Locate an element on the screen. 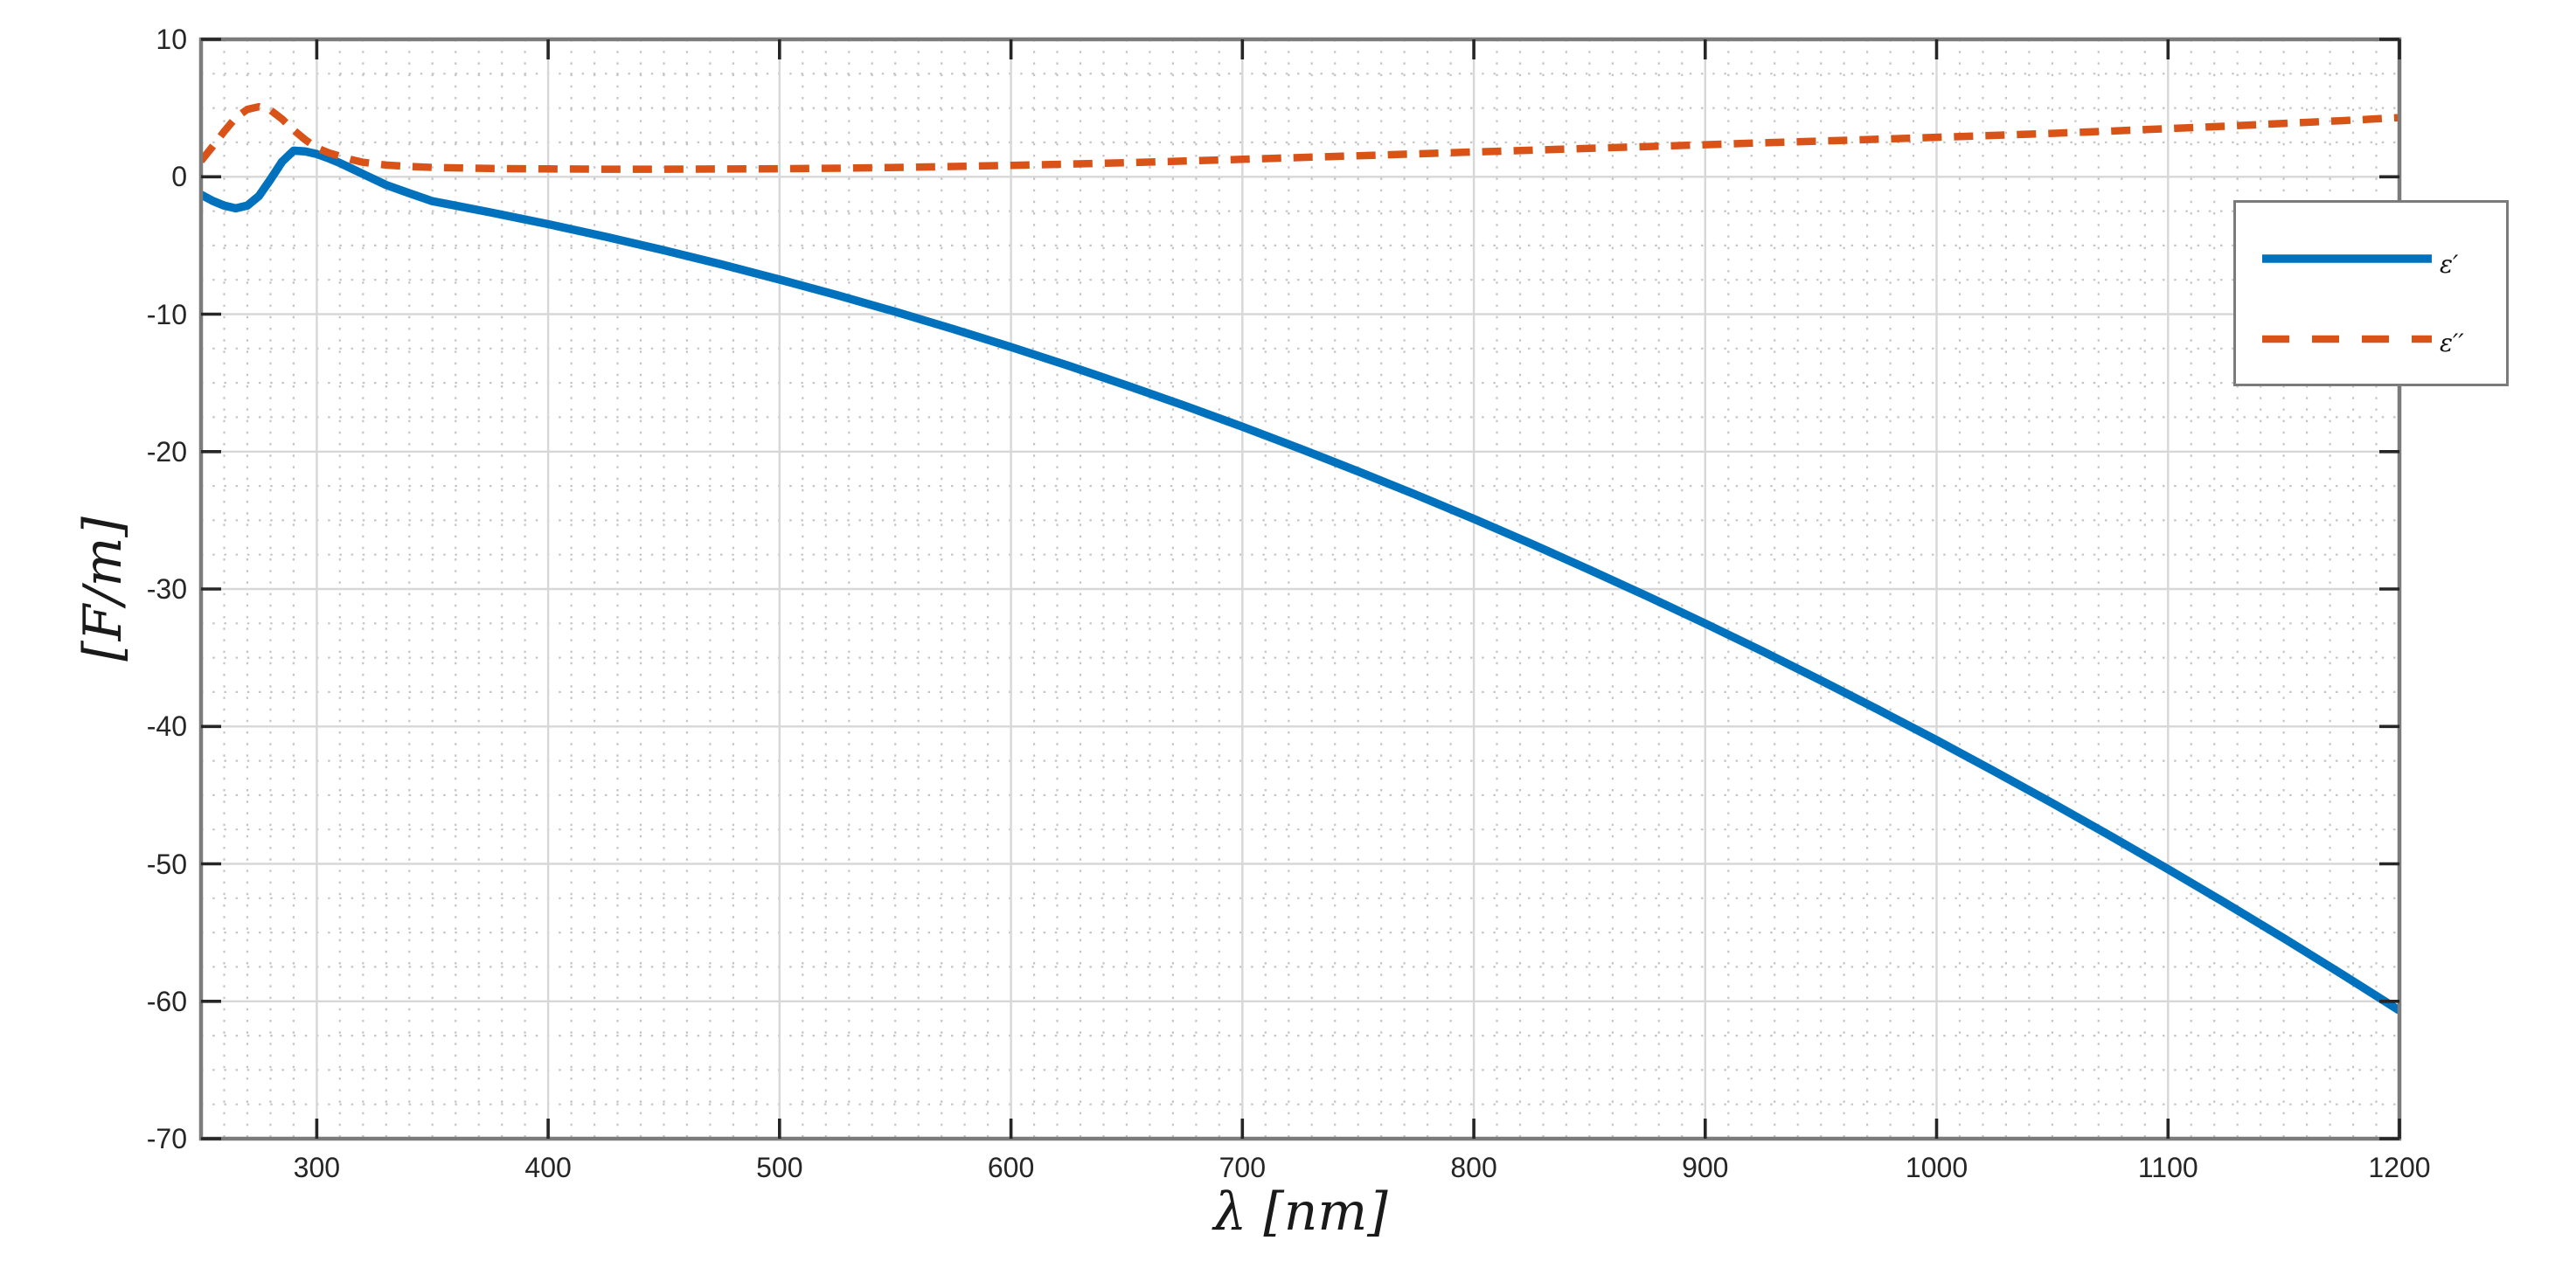 Image resolution: width=2576 pixels, height=1282 pixels. legend-line-sample-dashed is located at coordinates (2347, 339).